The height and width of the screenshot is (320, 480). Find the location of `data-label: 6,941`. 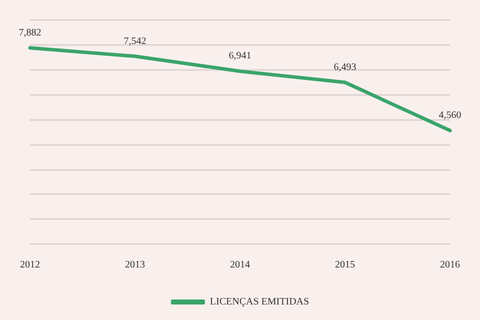

data-label: 6,941 is located at coordinates (240, 56).